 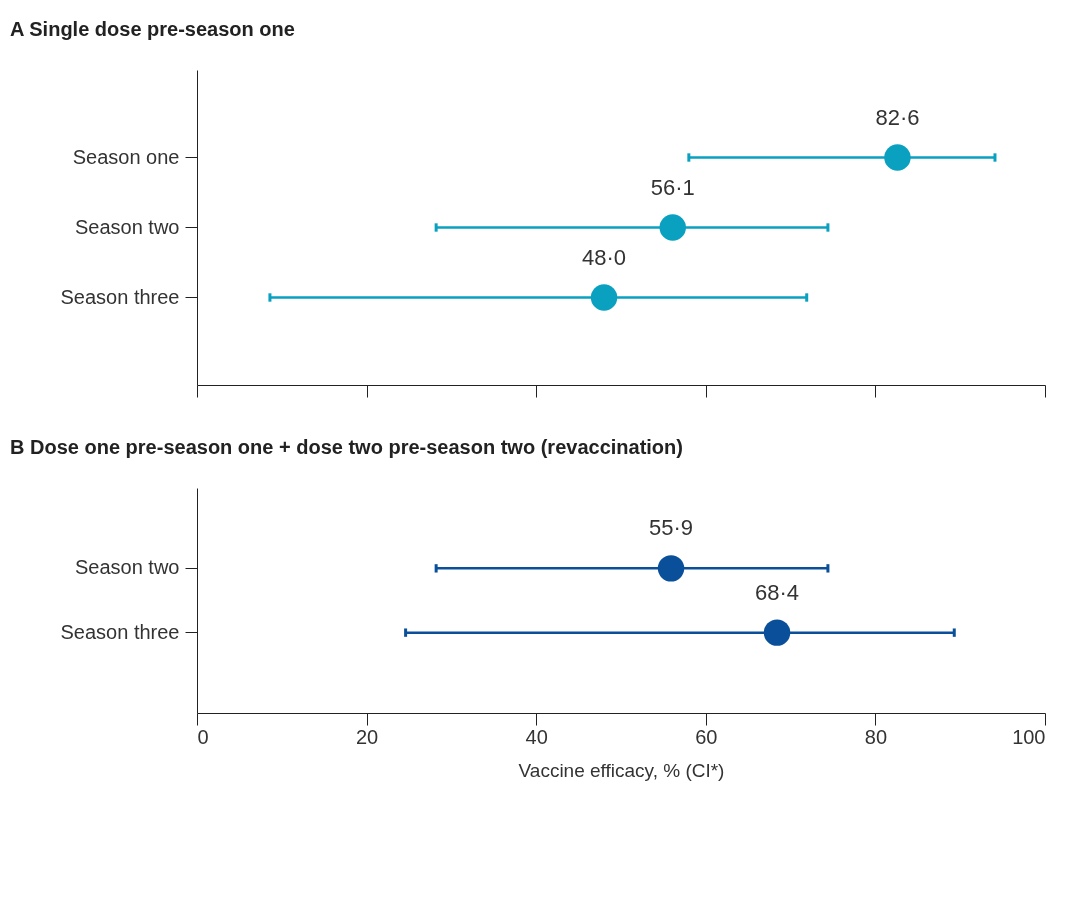 I want to click on x-tick-label: 100, so click(x=1029, y=736).